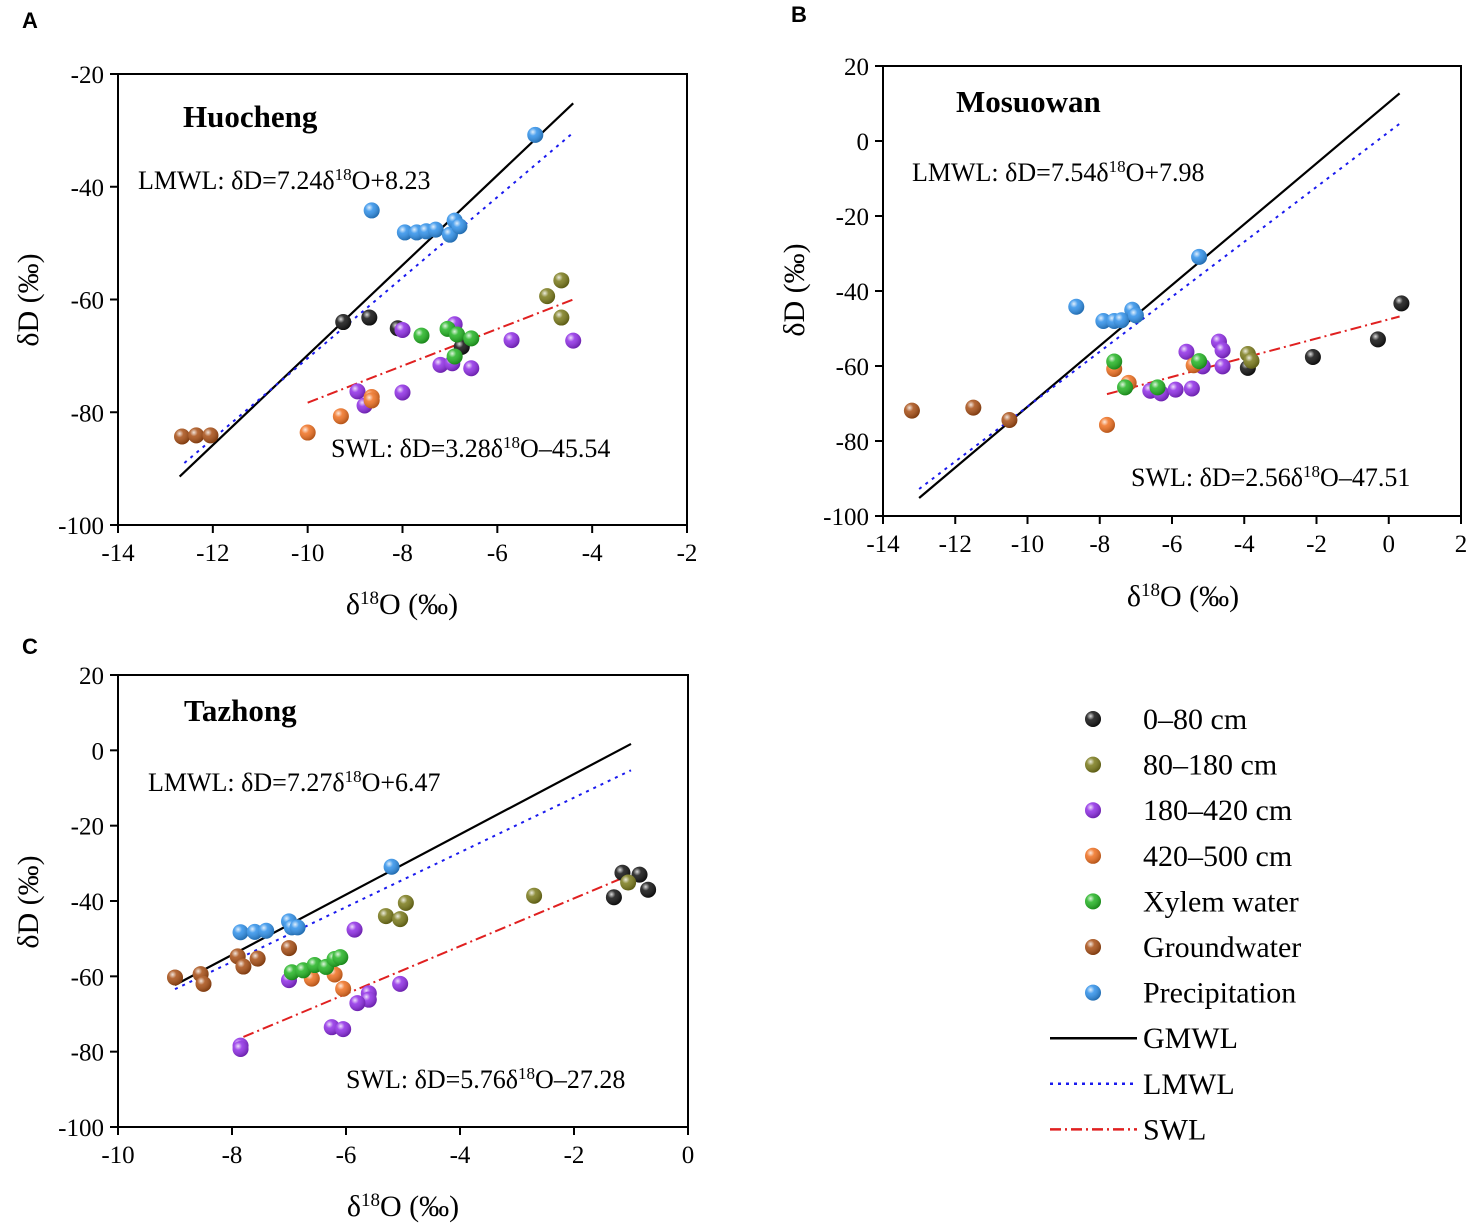  I want to click on legend-label-precipitation: Precipitation, so click(1219, 993).